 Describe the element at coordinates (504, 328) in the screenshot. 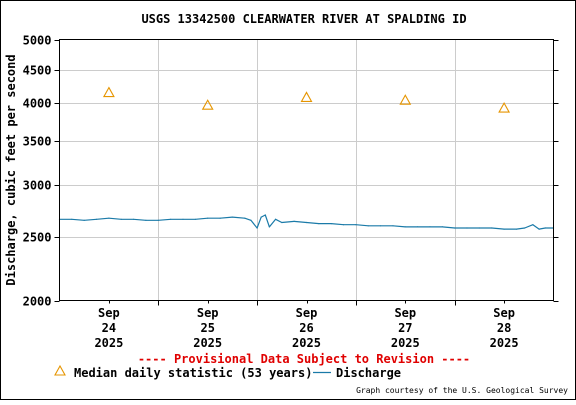

I see `x-tick-day: 28` at that location.